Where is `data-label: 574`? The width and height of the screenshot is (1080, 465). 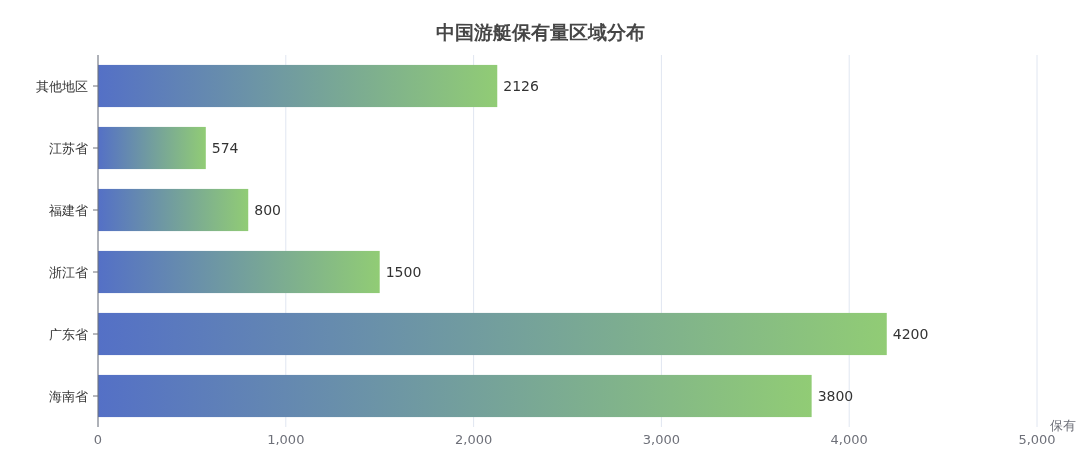 data-label: 574 is located at coordinates (225, 148).